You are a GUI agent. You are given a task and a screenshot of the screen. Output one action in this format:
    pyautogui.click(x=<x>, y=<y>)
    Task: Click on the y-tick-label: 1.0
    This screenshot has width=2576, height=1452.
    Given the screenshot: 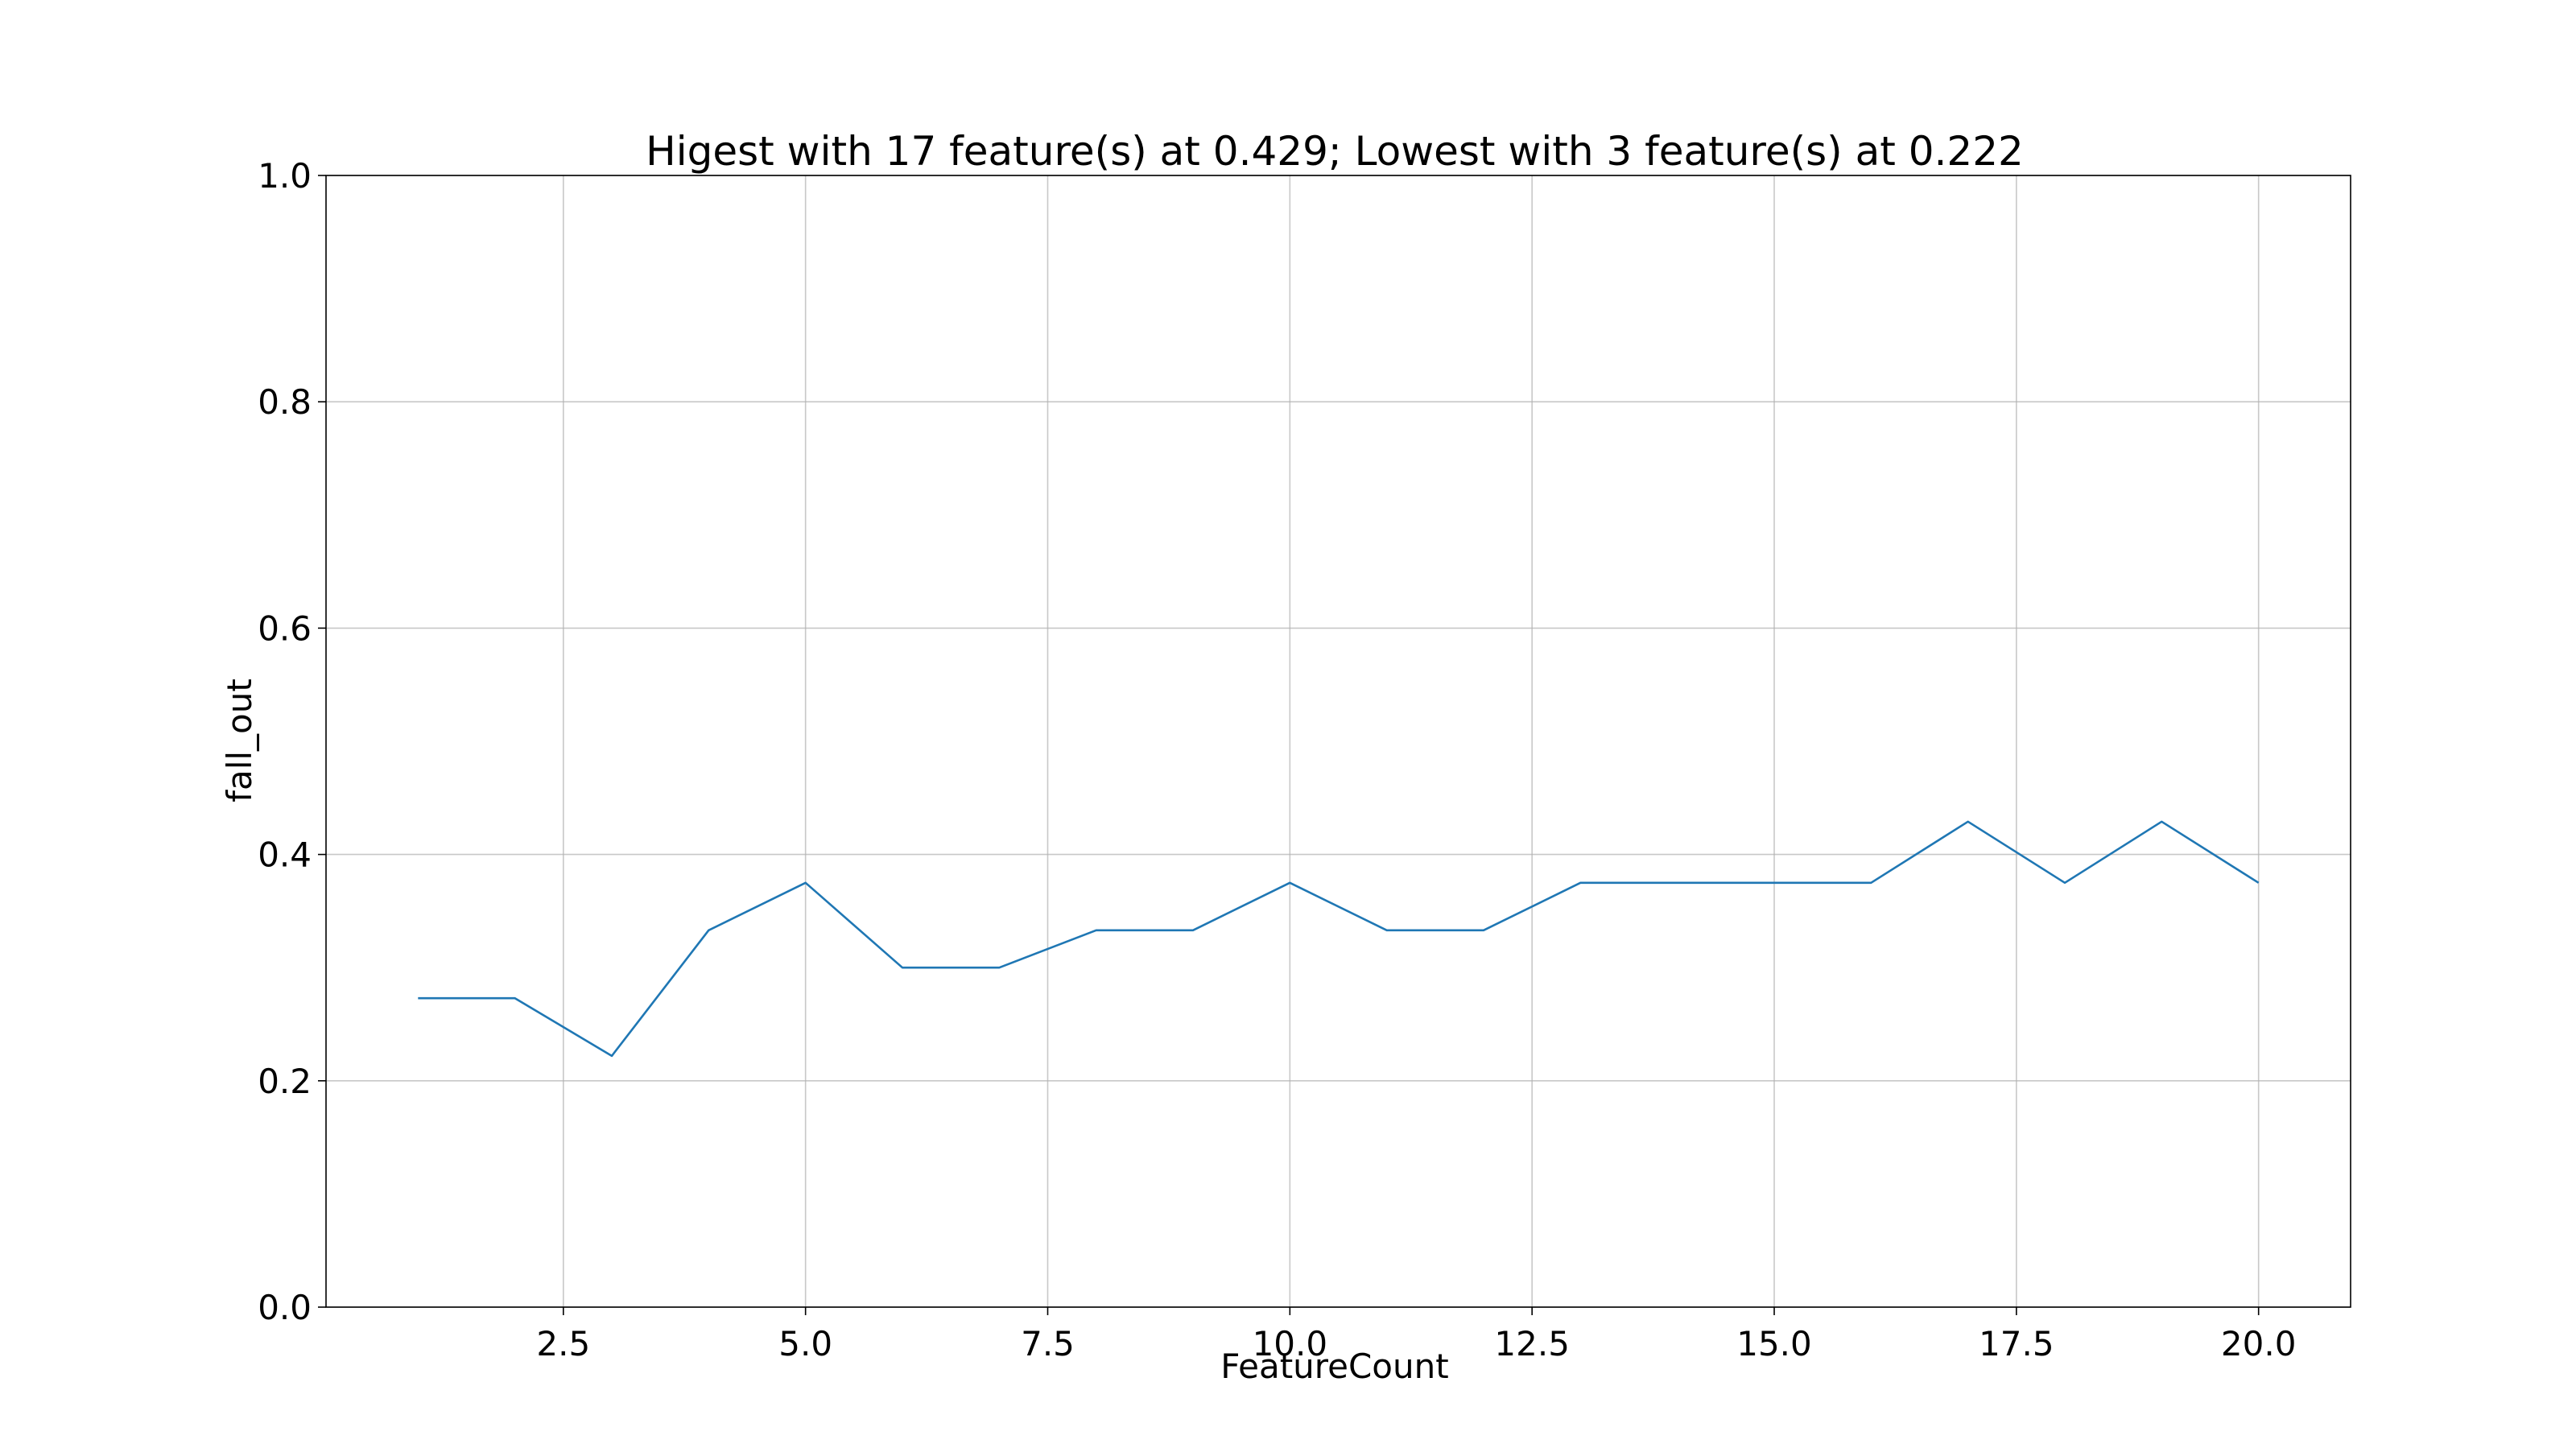 What is the action you would take?
    pyautogui.click(x=285, y=176)
    